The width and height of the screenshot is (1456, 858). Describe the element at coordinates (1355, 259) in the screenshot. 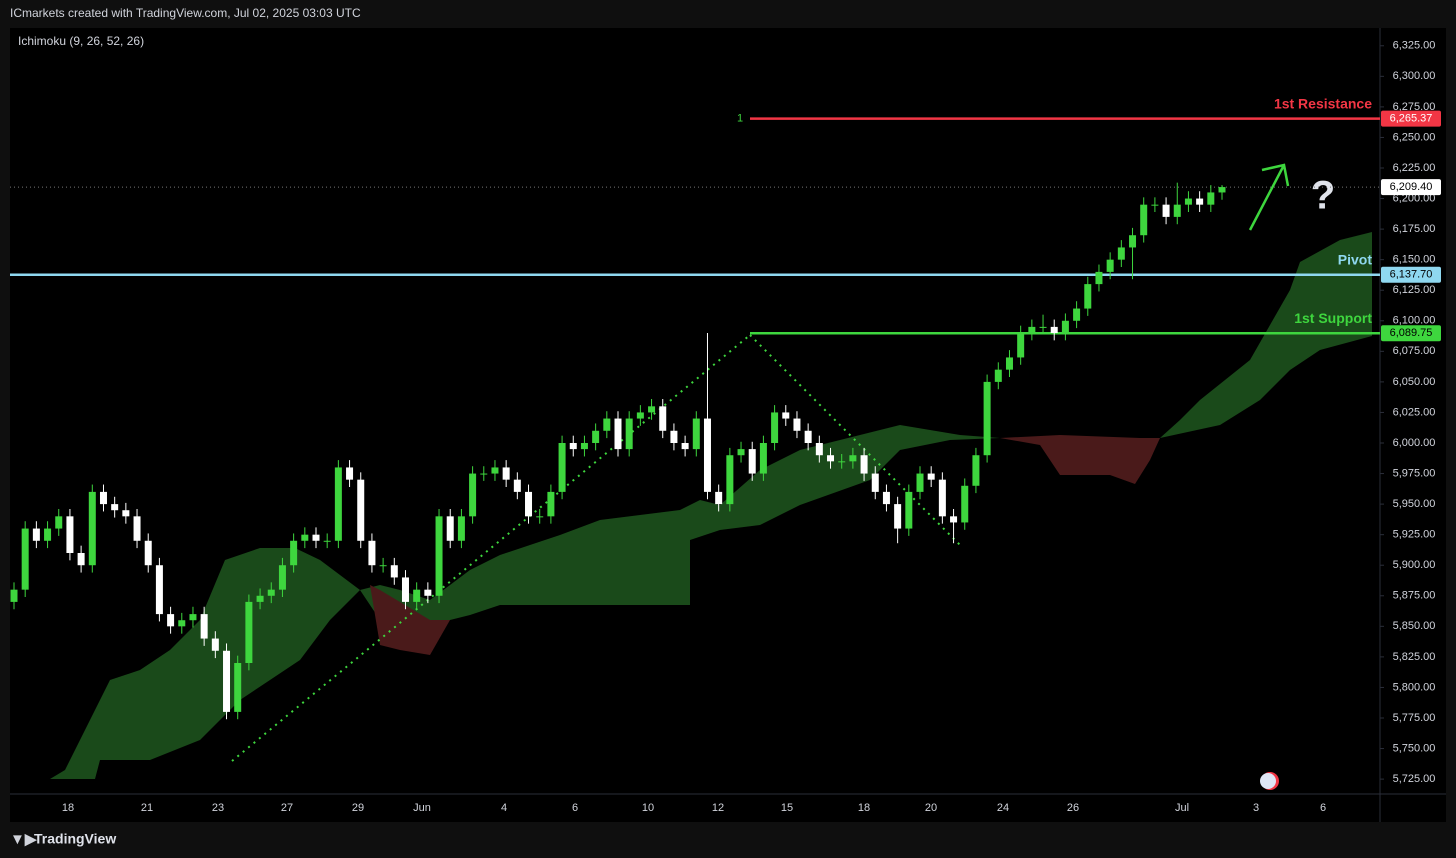

I see `level-name: Pivot` at that location.